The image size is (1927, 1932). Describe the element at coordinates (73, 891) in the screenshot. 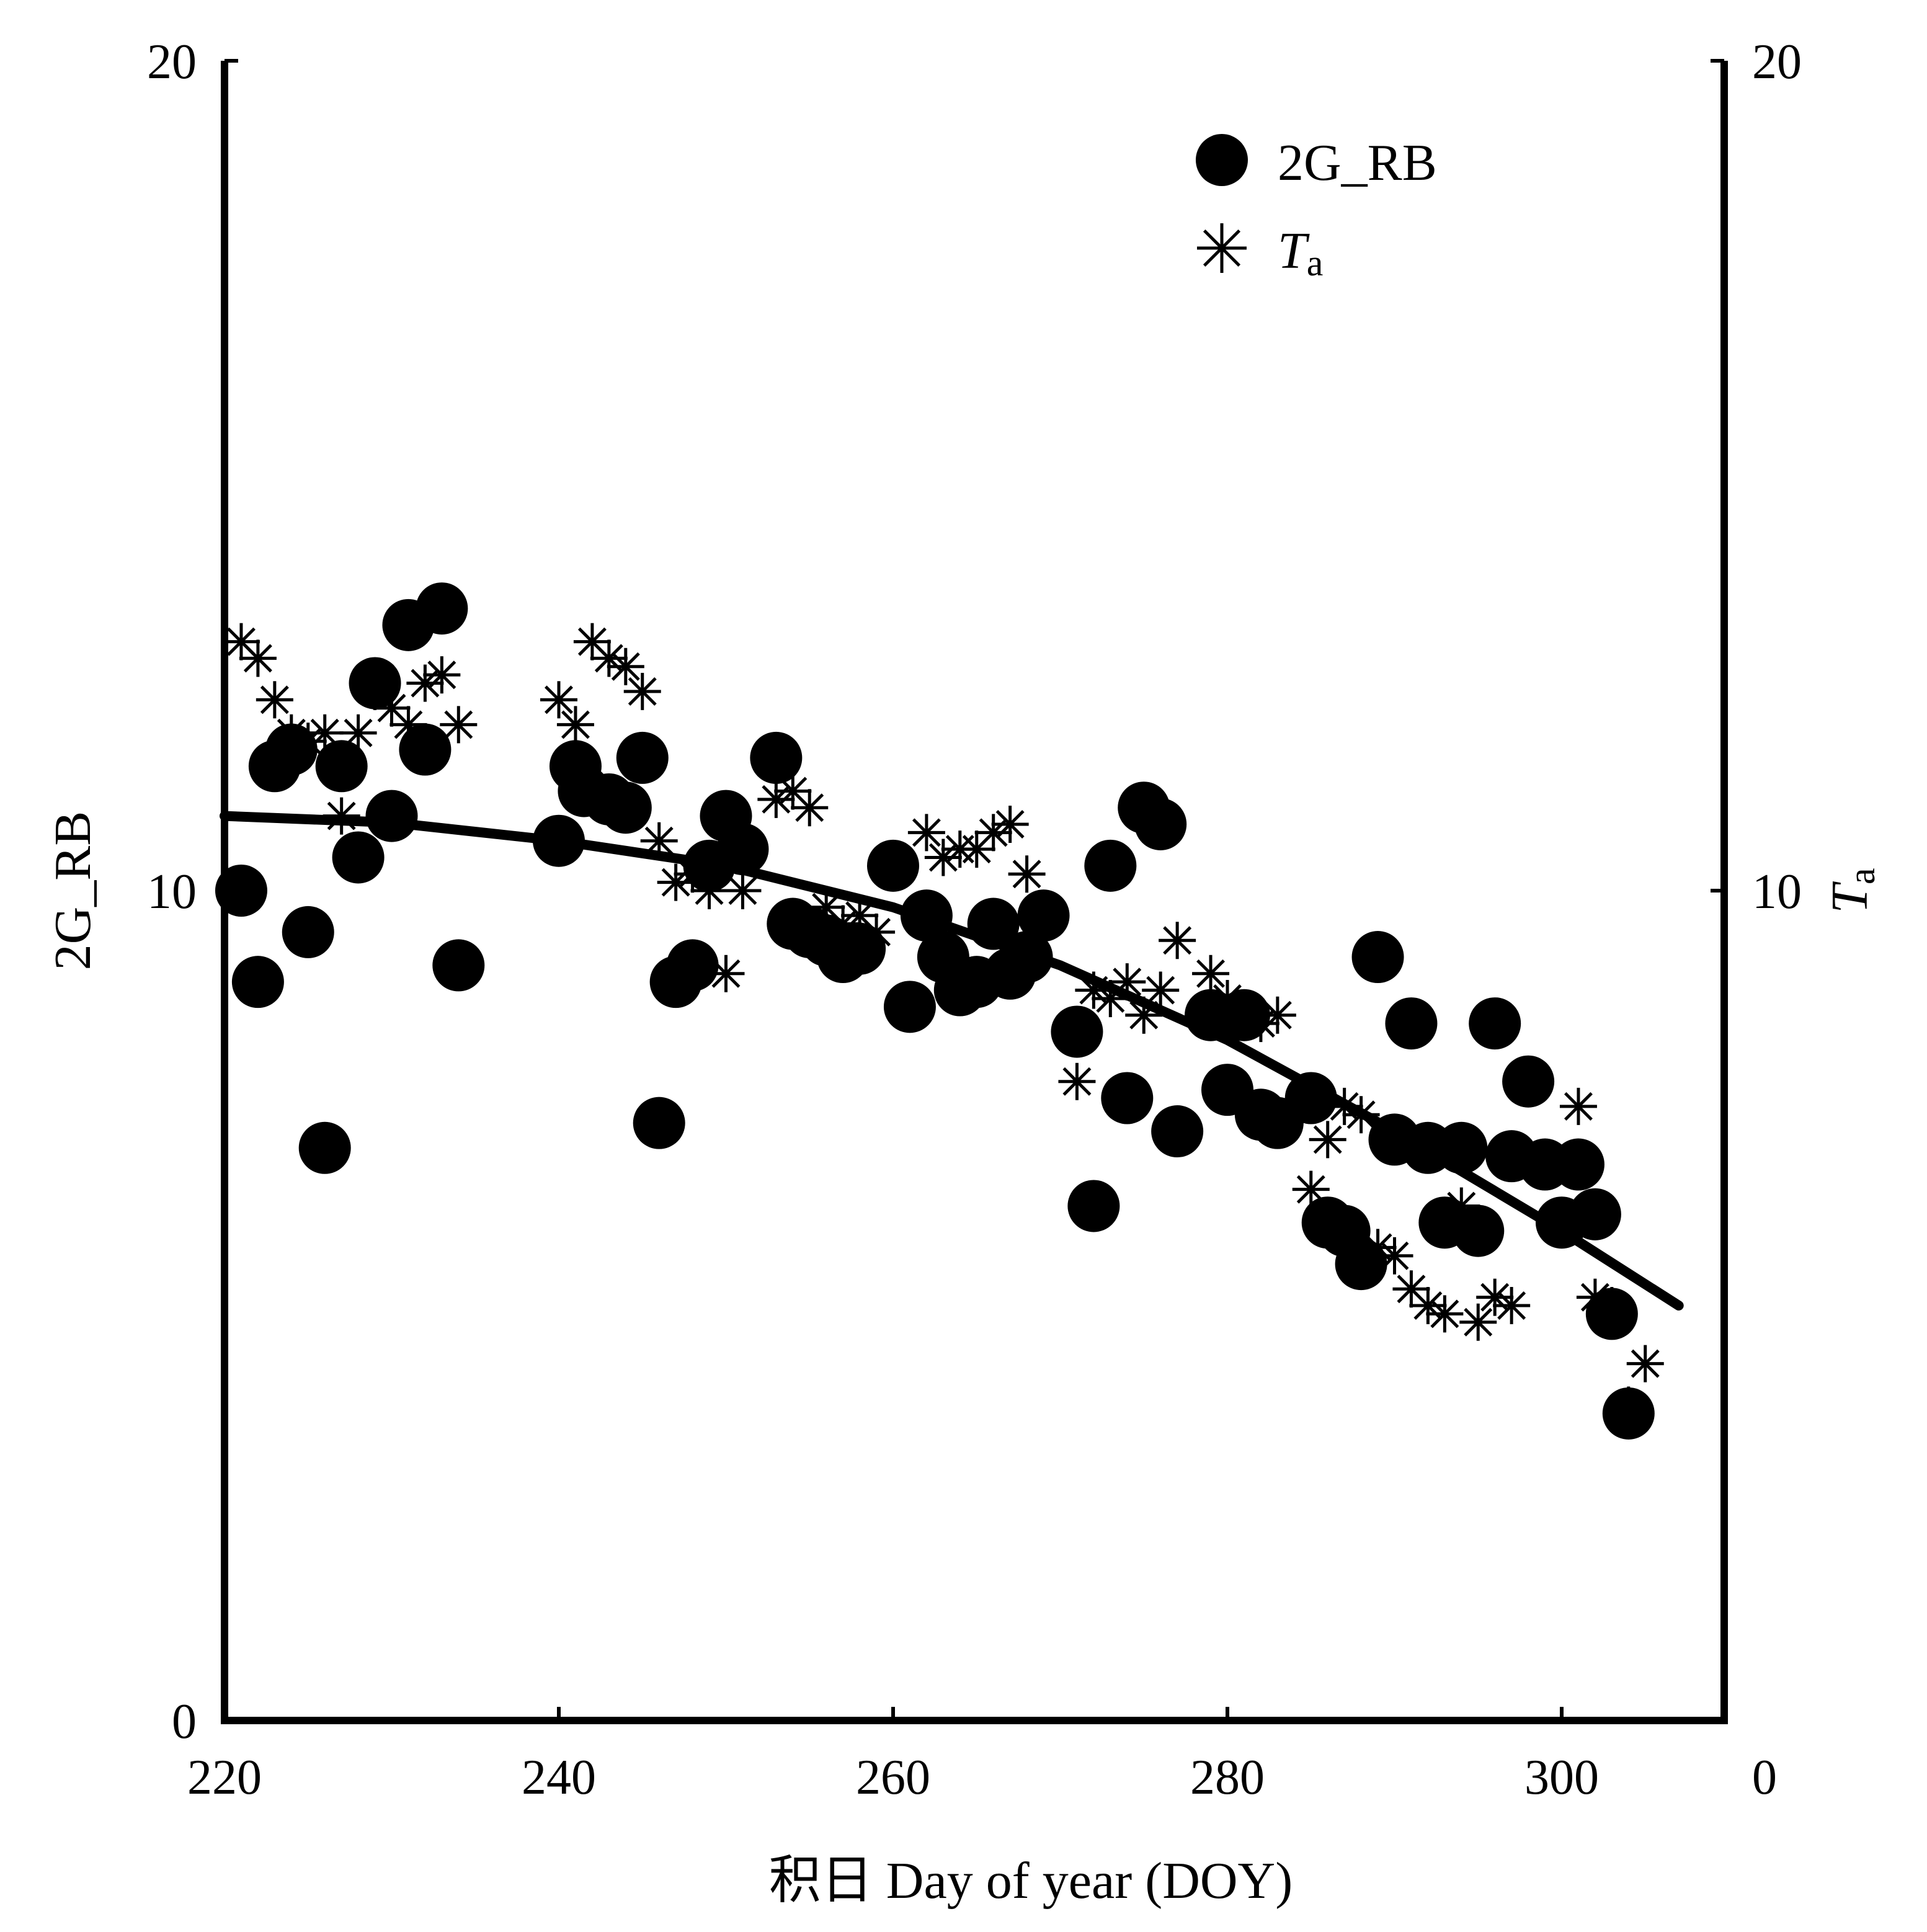

I see `left-axis-title: 2G_RB` at that location.